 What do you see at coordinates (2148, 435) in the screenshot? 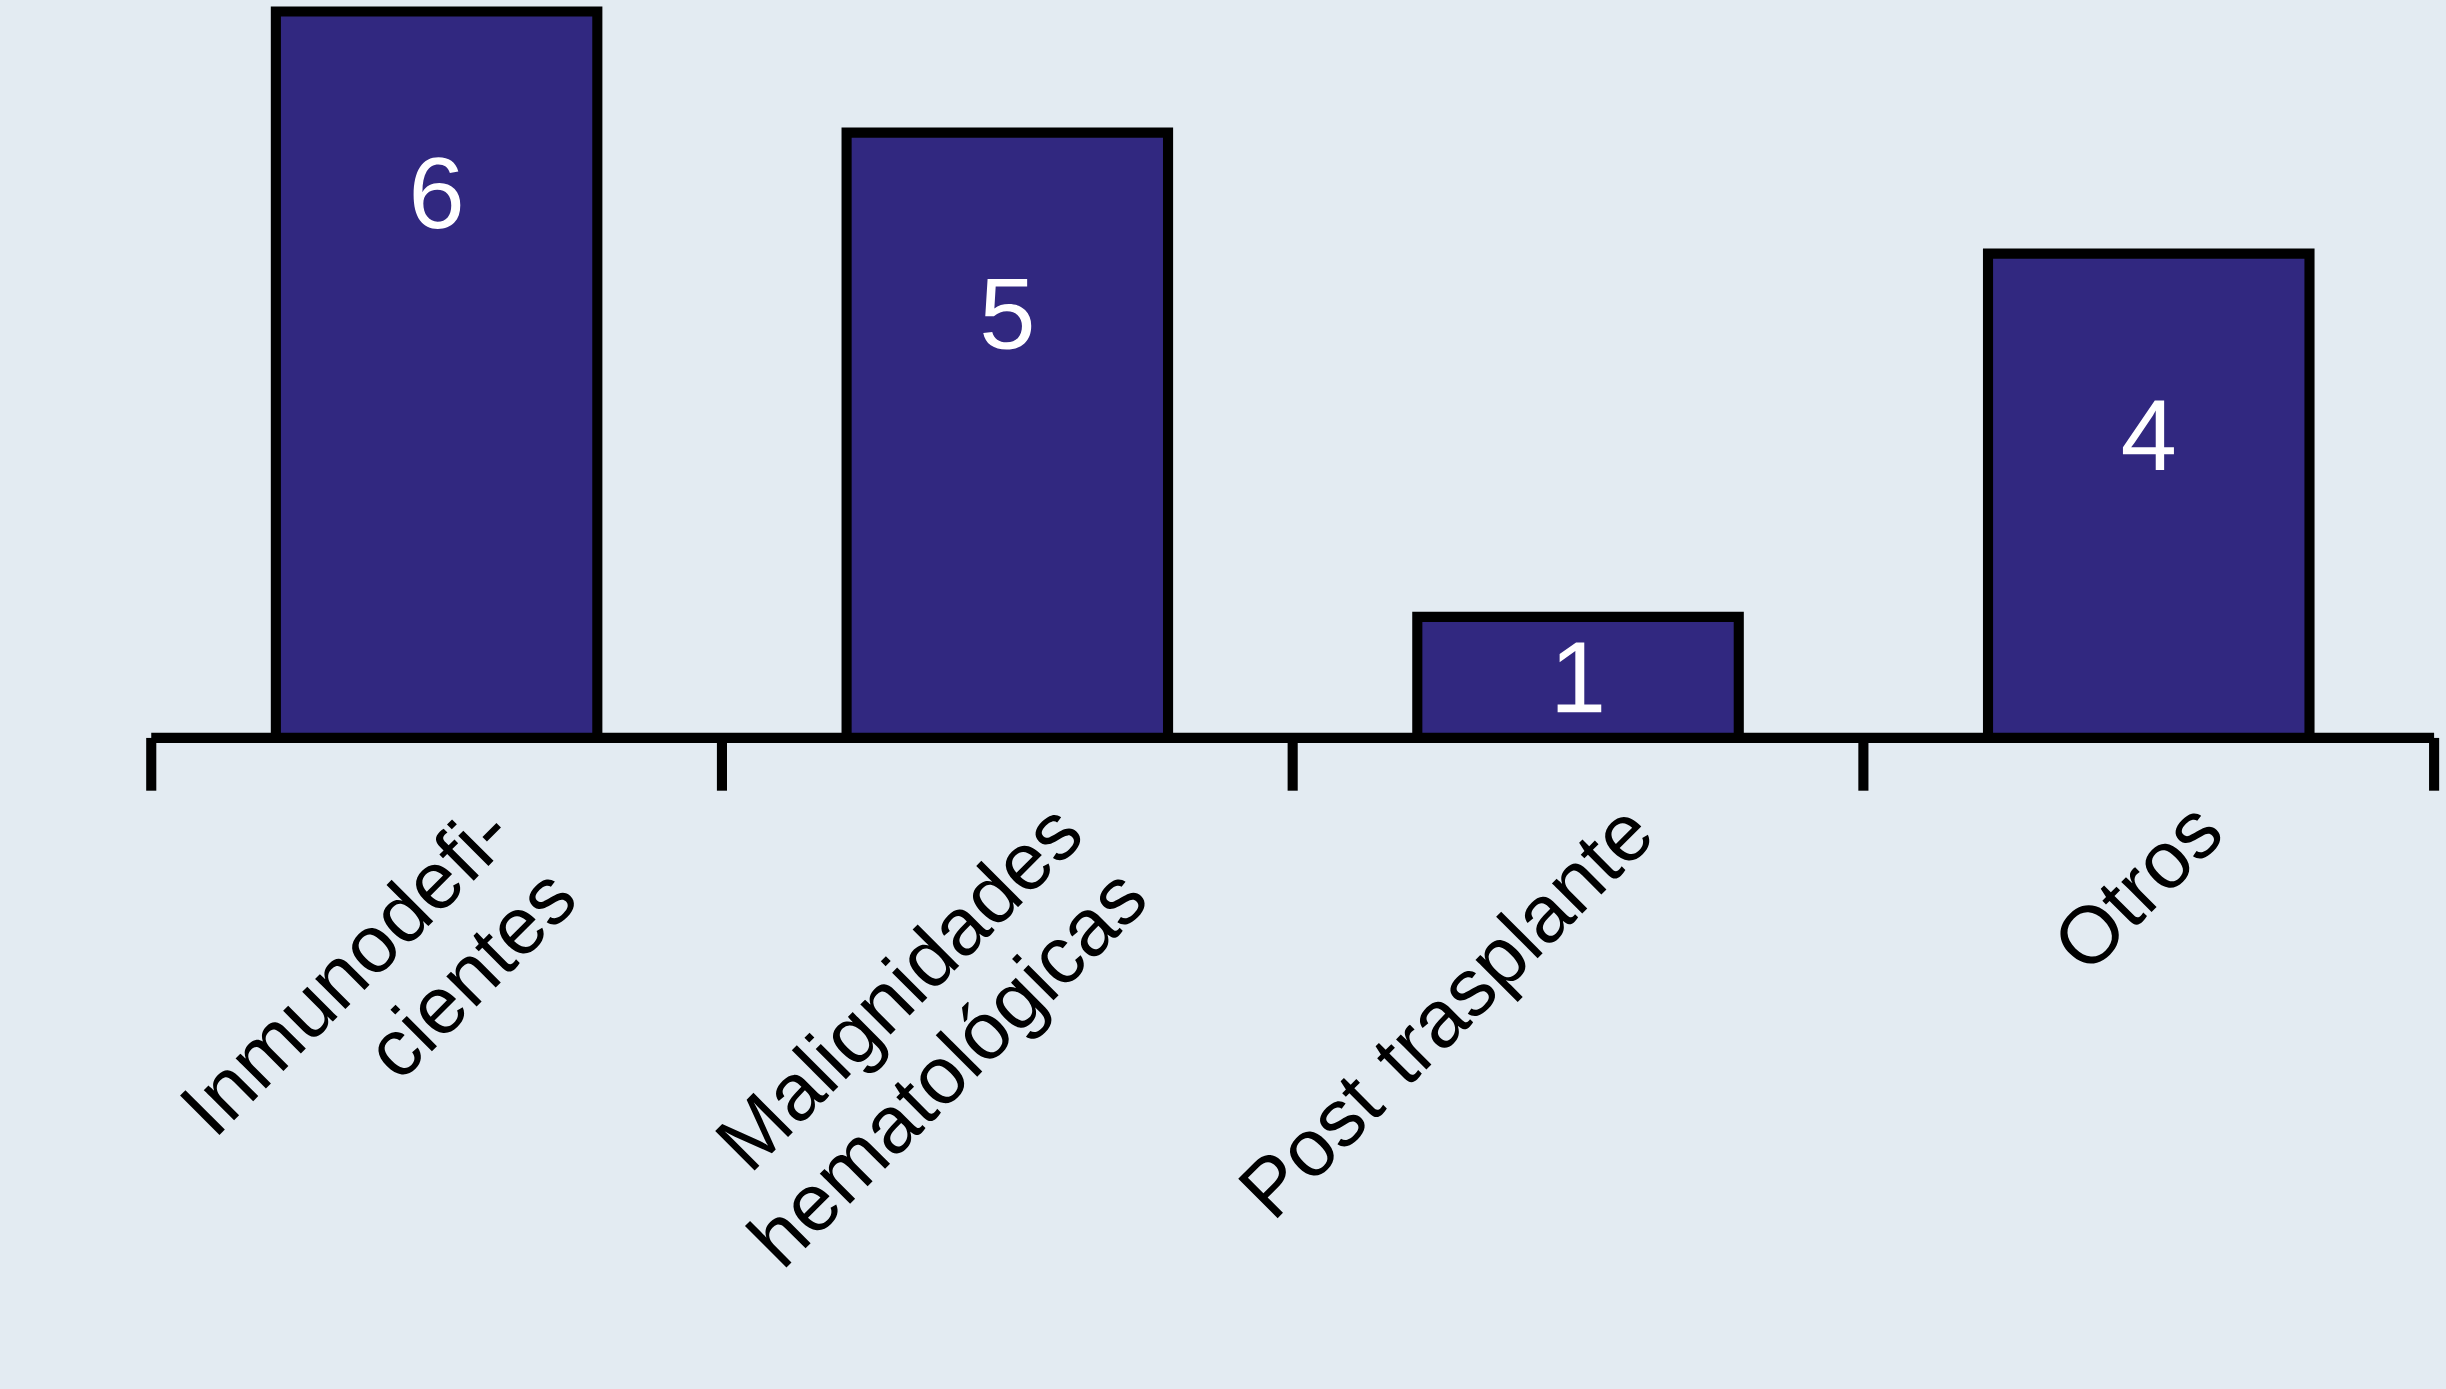
I see `data-label: 4` at bounding box center [2148, 435].